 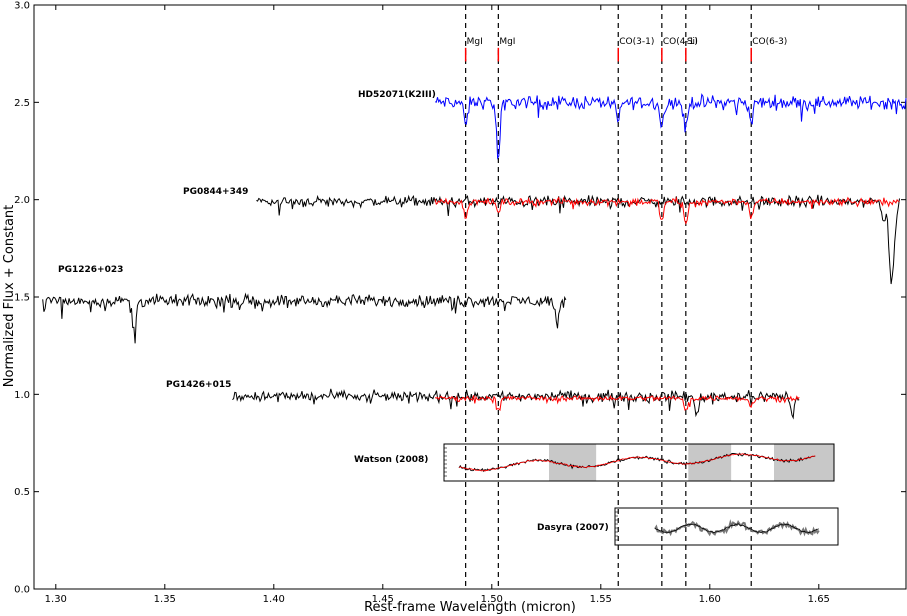 I want to click on y-tick-label: 1.0, so click(x=22, y=395).